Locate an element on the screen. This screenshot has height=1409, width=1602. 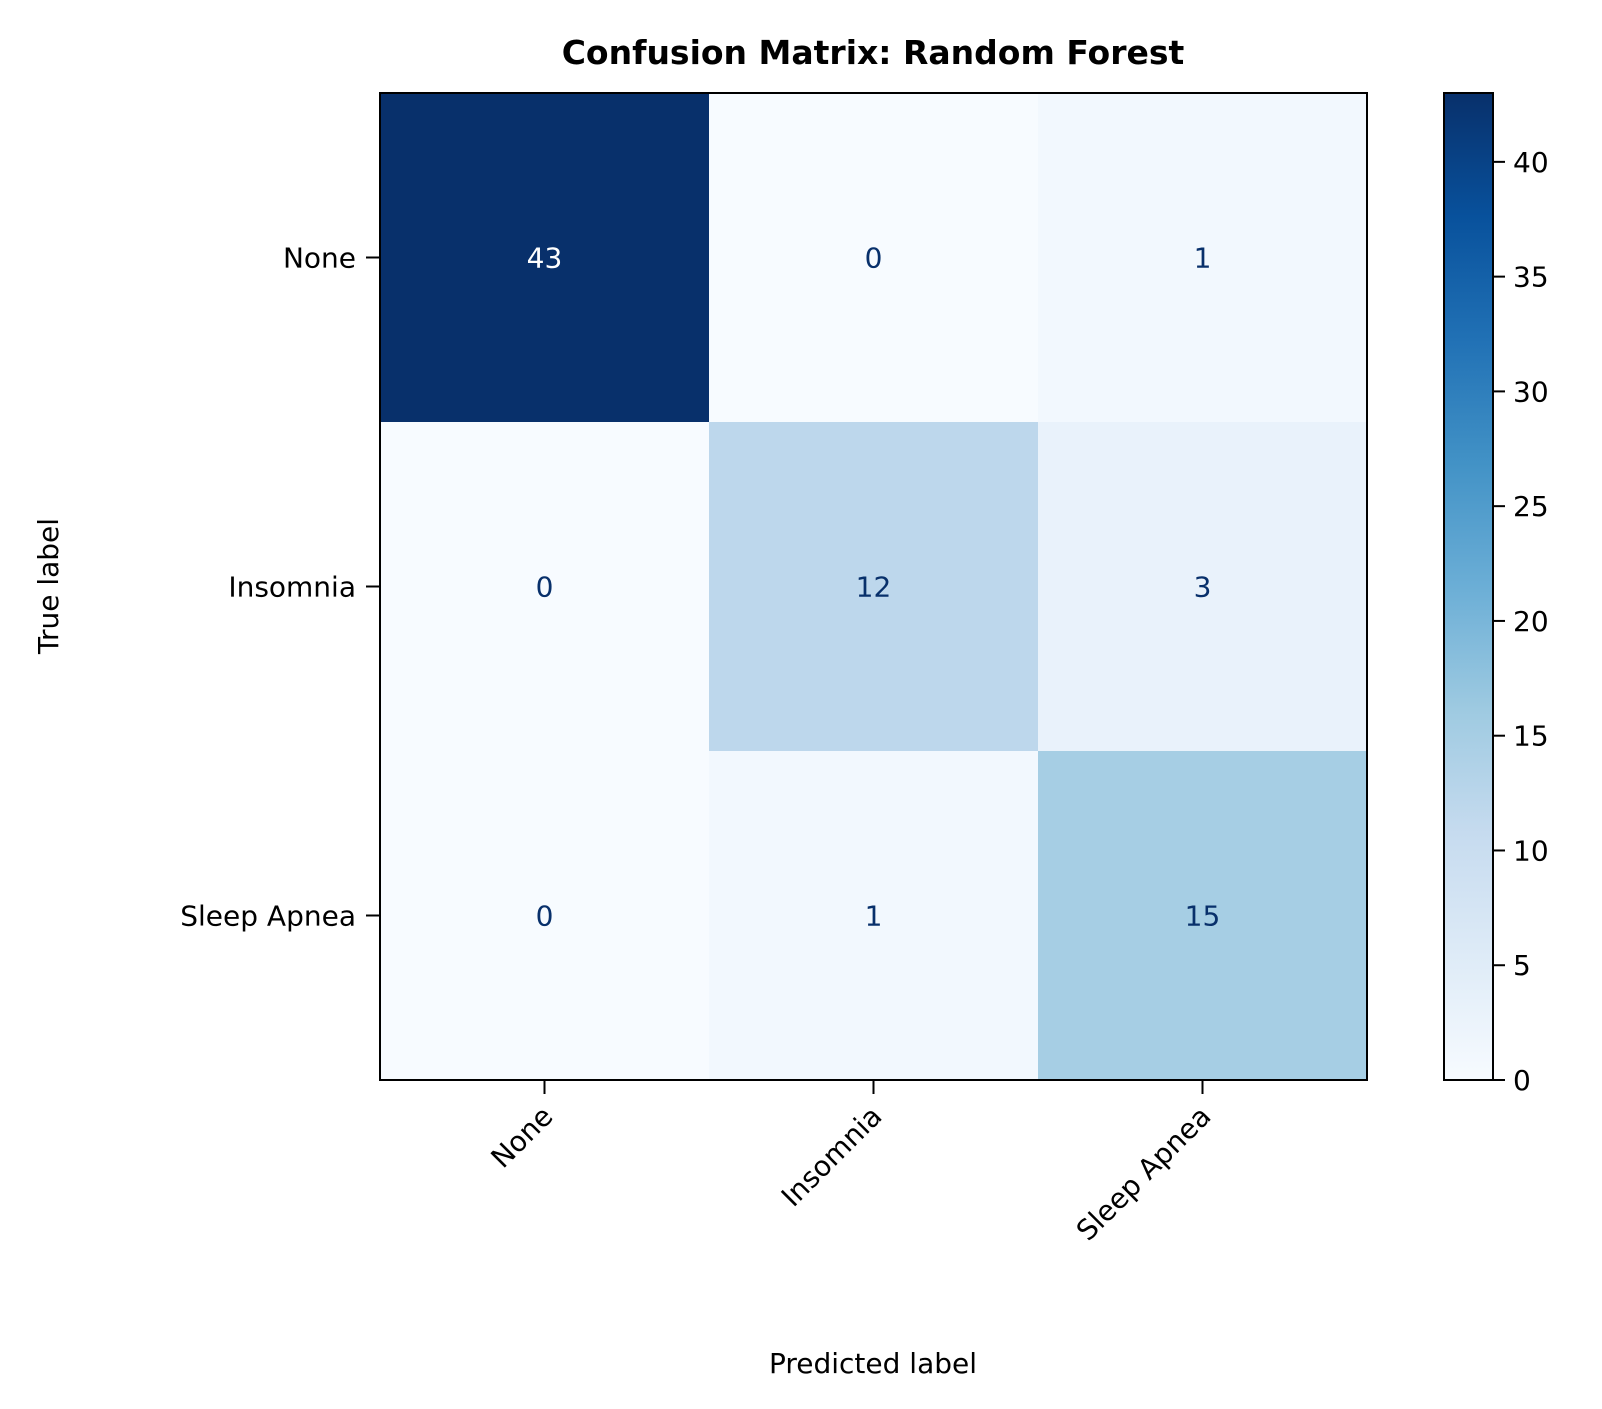
matrix-cell-sleep-apnea-none is located at coordinates (545, 916).